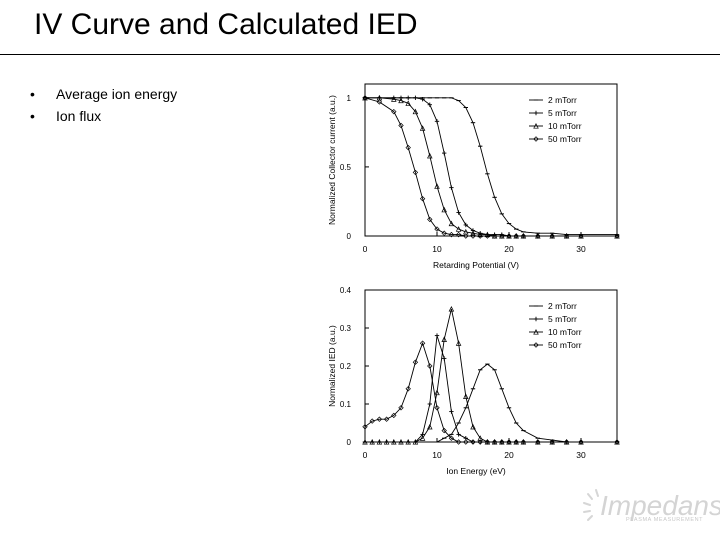 This screenshot has width=720, height=540. What do you see at coordinates (437, 249) in the screenshot?
I see `x-tick-label: 10` at bounding box center [437, 249].